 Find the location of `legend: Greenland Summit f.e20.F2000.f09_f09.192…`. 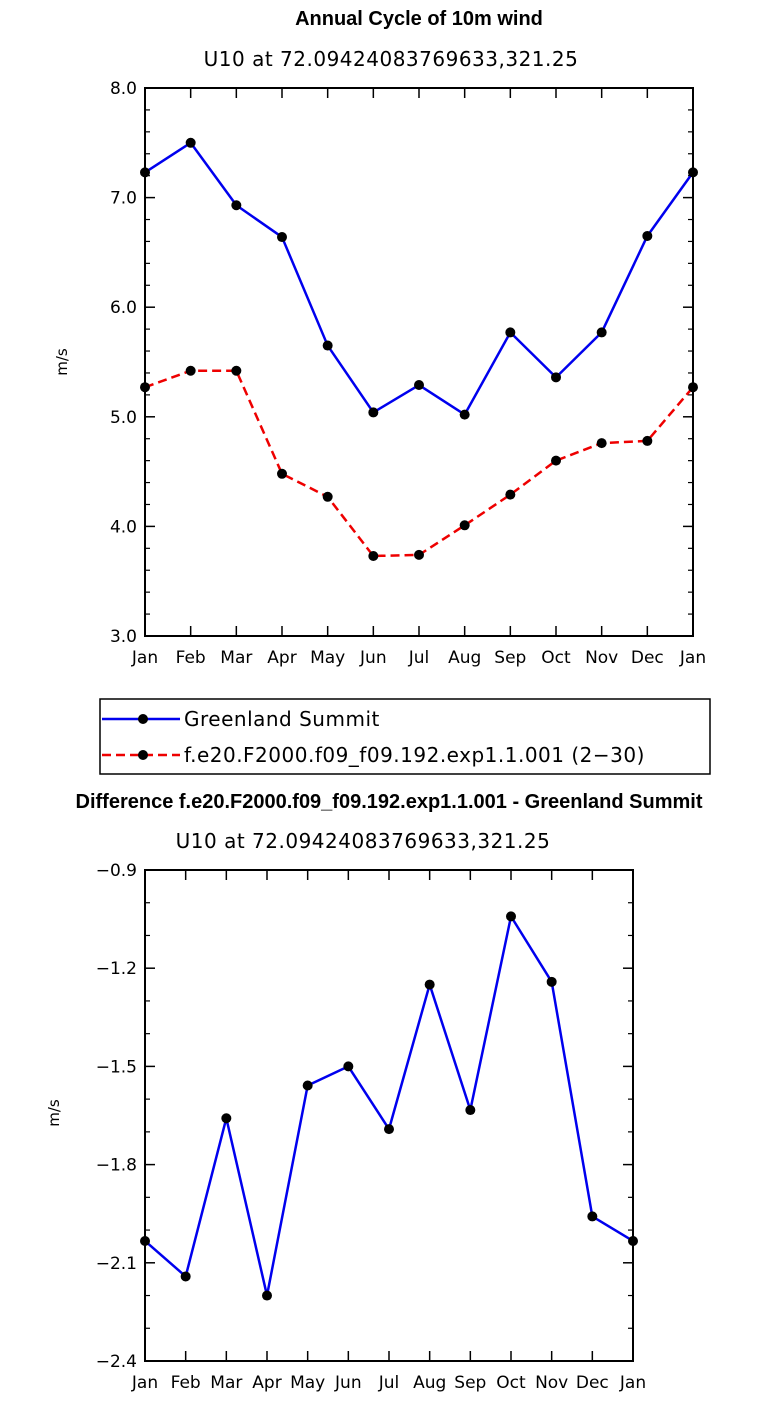

legend: Greenland Summit f.e20.F2000.f09_f09.192… is located at coordinates (405, 736).